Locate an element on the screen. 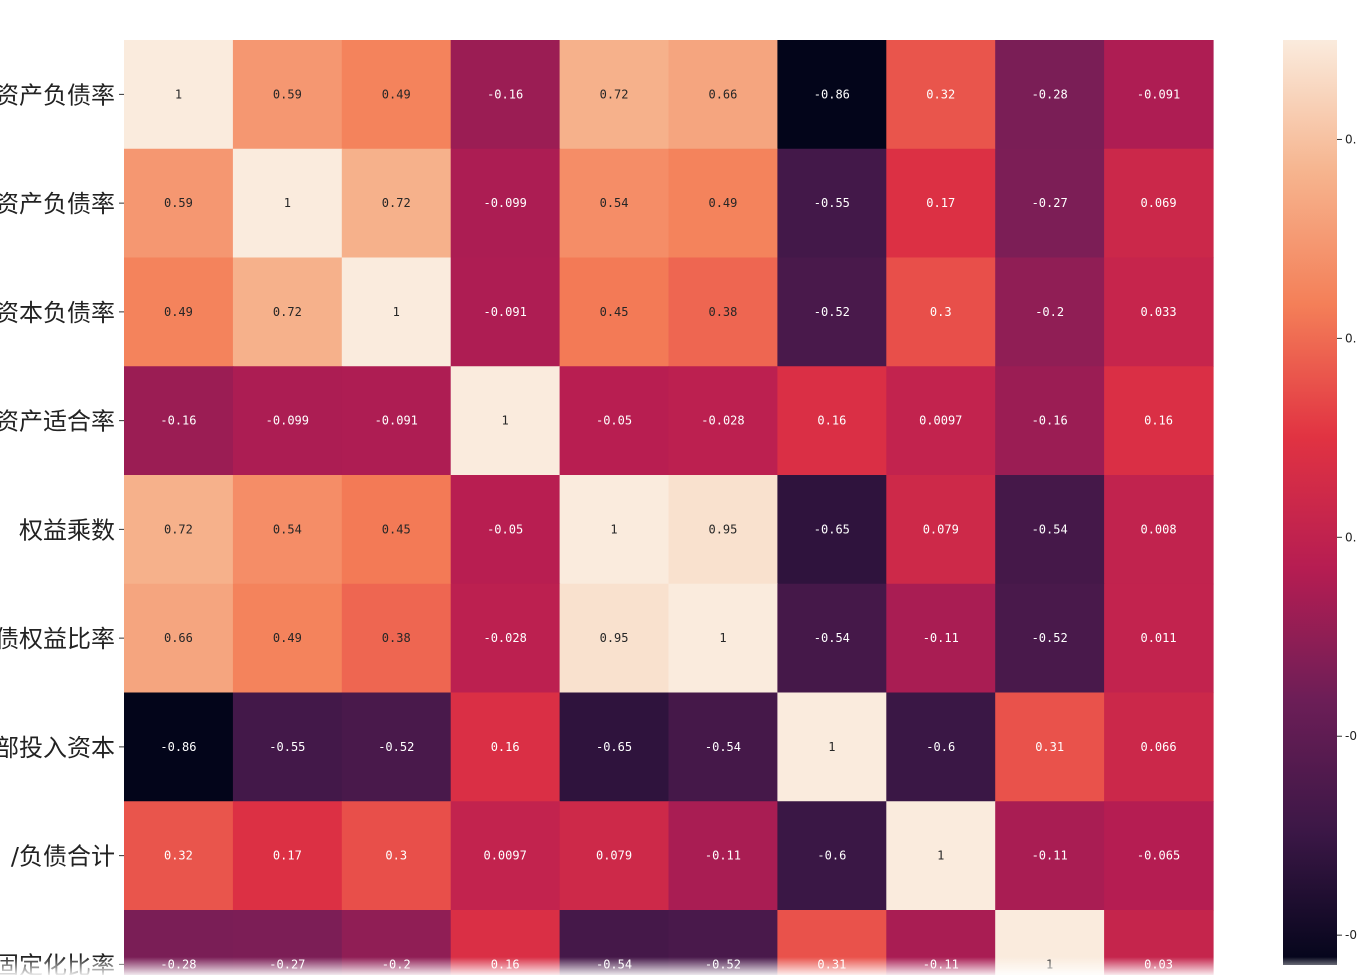 The image size is (1358, 975). cell-value-label: 0.066 is located at coordinates (1158, 747).